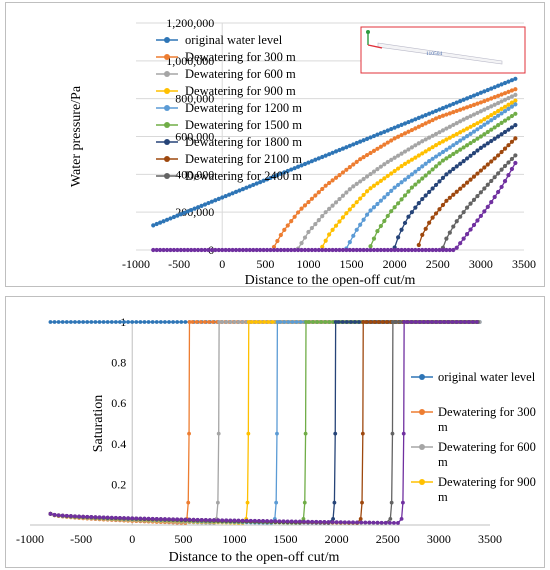 The image size is (550, 570). Describe the element at coordinates (434, 54) in the screenshot. I see `inset-label: 110504` at that location.